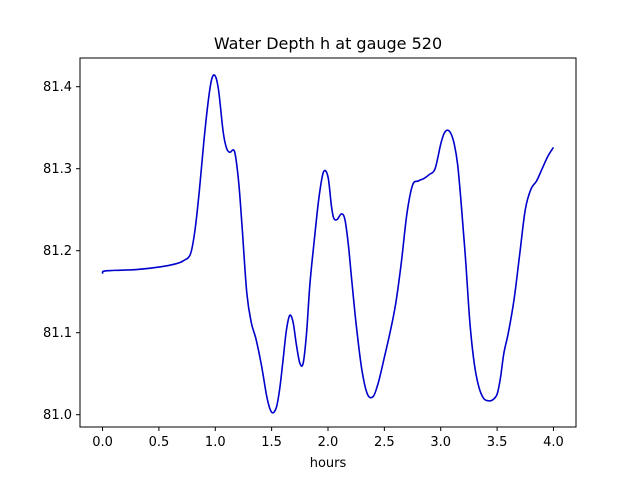 This screenshot has width=640, height=480. I want to click on x-tick-label: 0.0, so click(102, 442).